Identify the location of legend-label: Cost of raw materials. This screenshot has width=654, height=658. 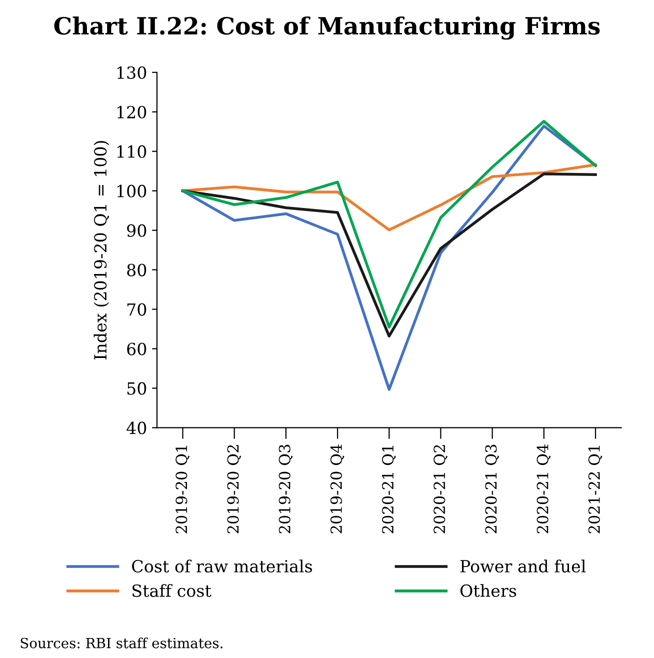
(222, 566).